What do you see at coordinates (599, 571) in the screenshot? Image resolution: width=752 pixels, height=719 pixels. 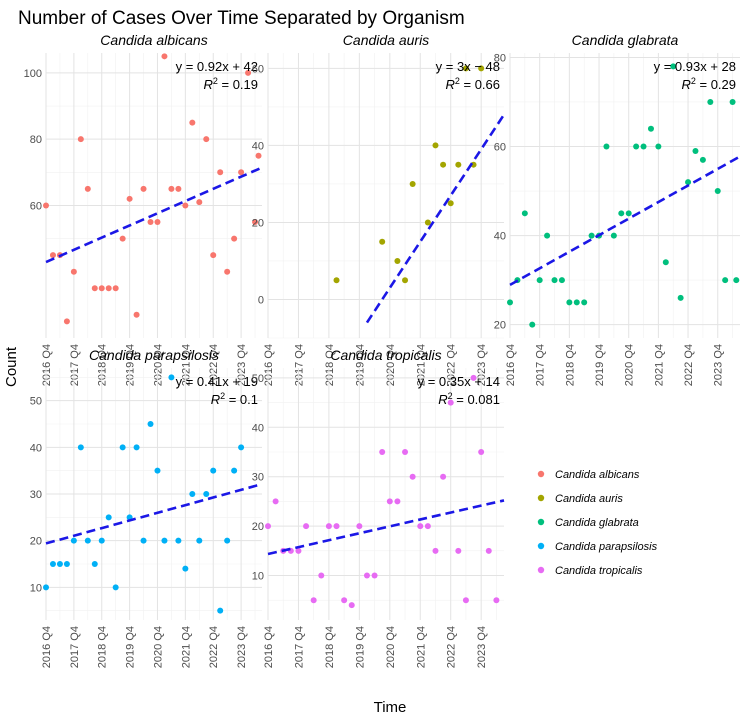 I see `legend-label: Candida tropicalis` at bounding box center [599, 571].